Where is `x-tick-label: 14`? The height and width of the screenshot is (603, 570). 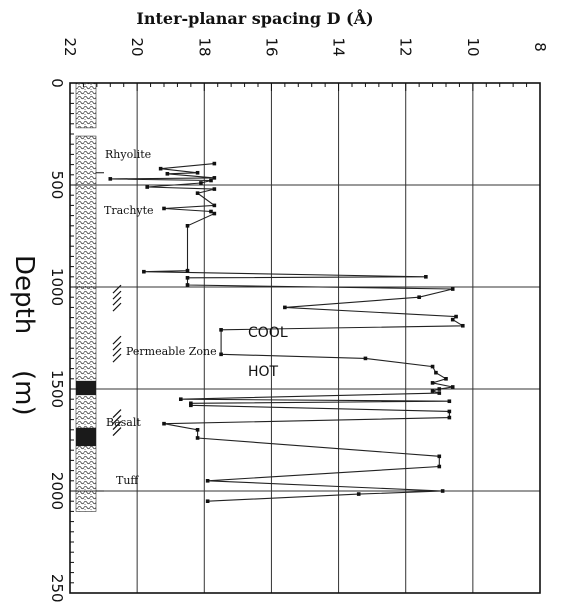 x-tick-label: 14 is located at coordinates (339, 46).